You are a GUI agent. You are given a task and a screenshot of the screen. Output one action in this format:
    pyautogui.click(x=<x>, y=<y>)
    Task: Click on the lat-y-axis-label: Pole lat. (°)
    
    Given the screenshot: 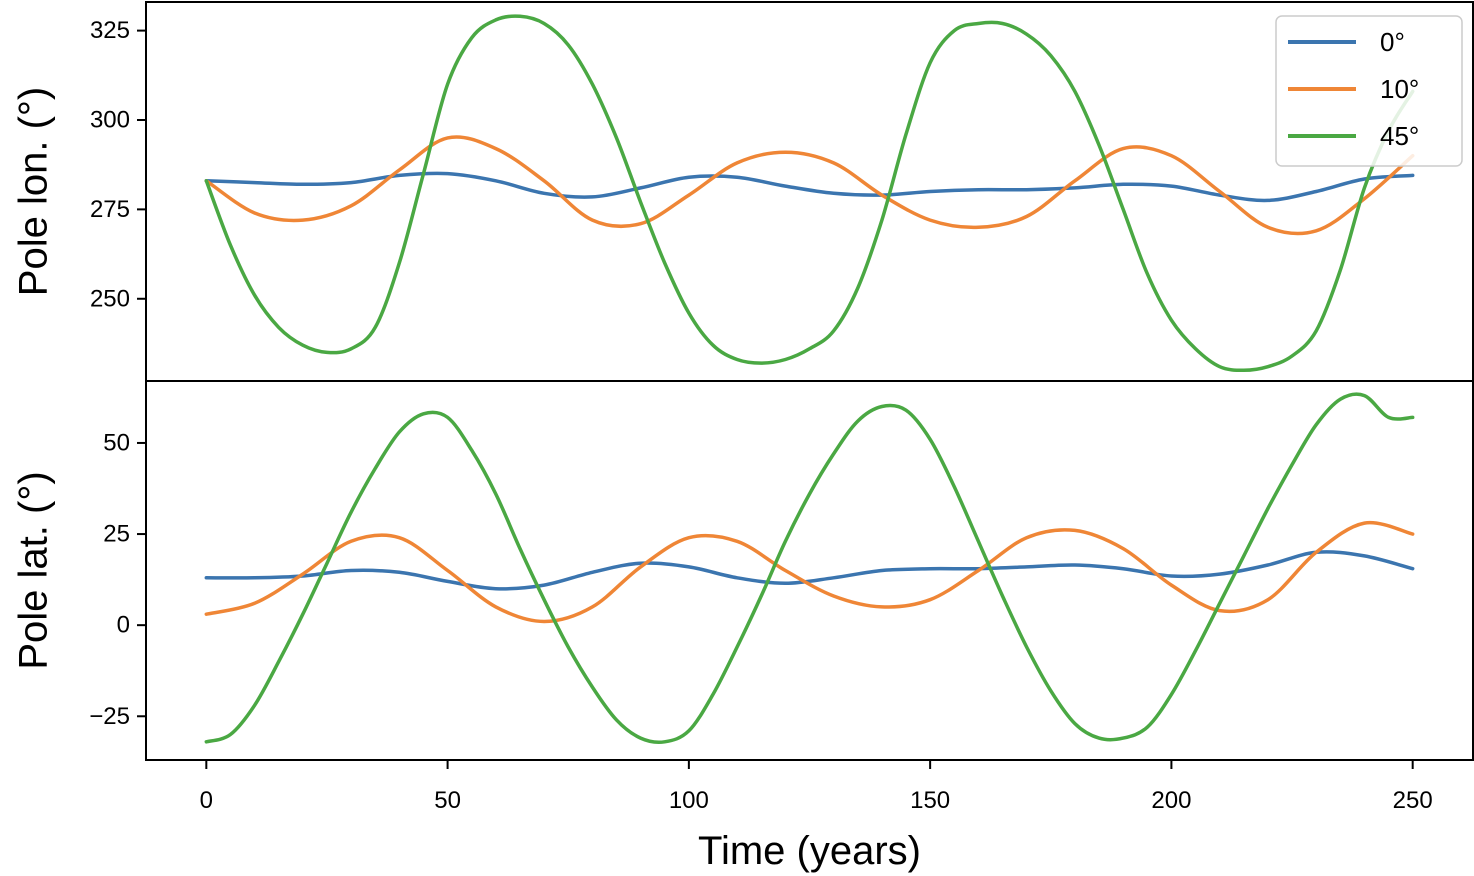 What is the action you would take?
    pyautogui.click(x=34, y=570)
    